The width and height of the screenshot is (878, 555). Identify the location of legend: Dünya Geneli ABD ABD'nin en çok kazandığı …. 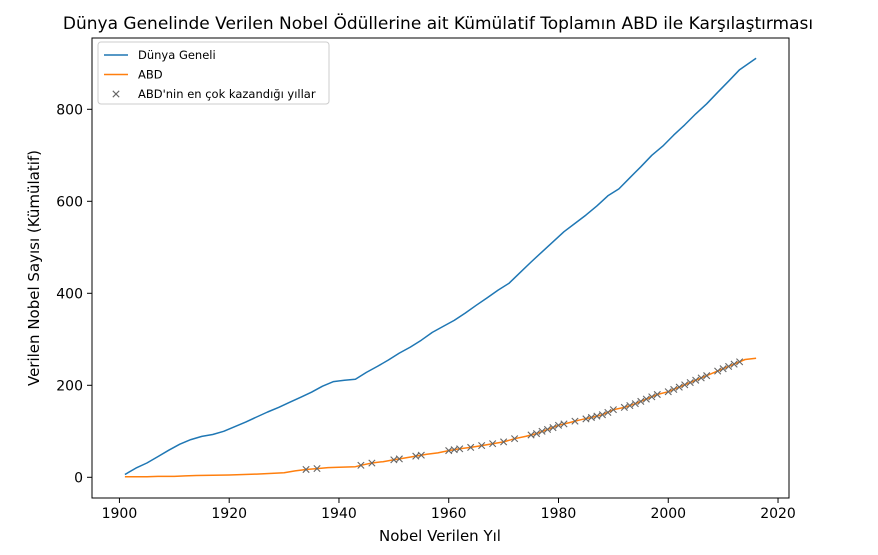
(213, 73).